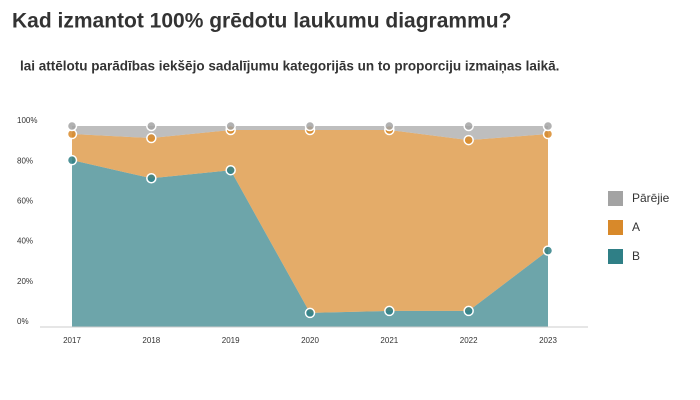  What do you see at coordinates (27, 120) in the screenshot?
I see `y-tick-label: 100%` at bounding box center [27, 120].